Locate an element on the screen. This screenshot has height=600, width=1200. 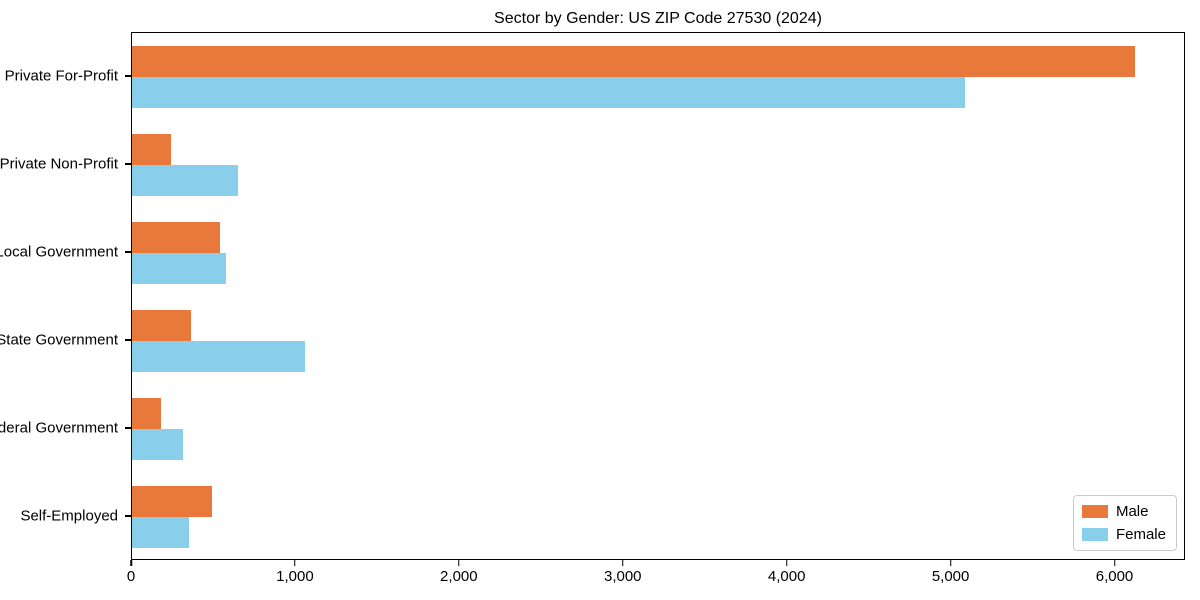
x-tick-label: 3,000 is located at coordinates (622, 576).